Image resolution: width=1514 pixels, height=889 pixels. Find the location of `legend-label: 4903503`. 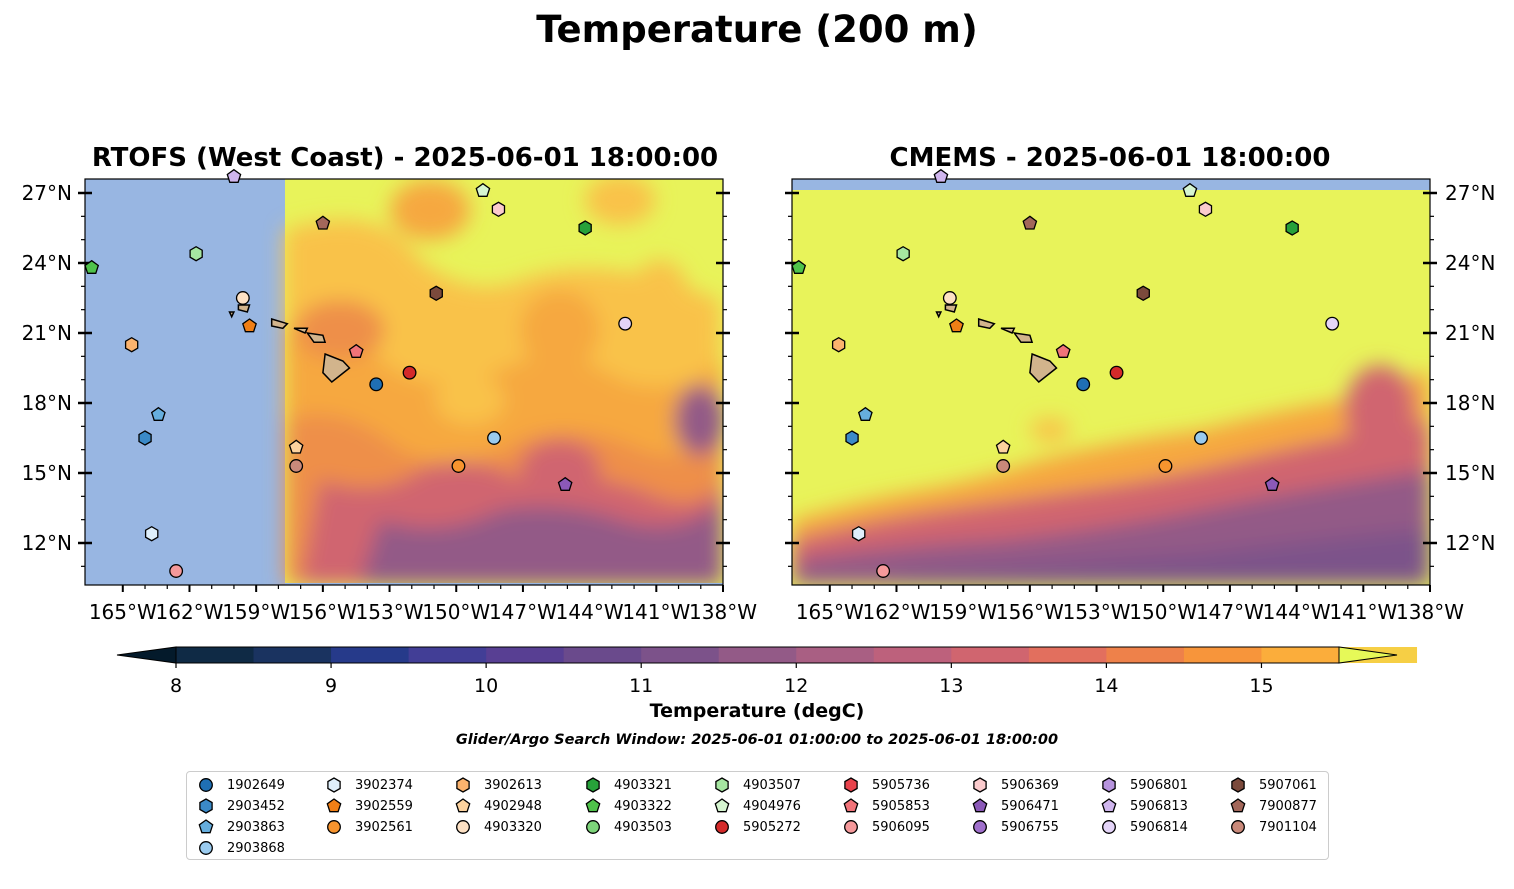

legend-label: 4903503 is located at coordinates (643, 827).